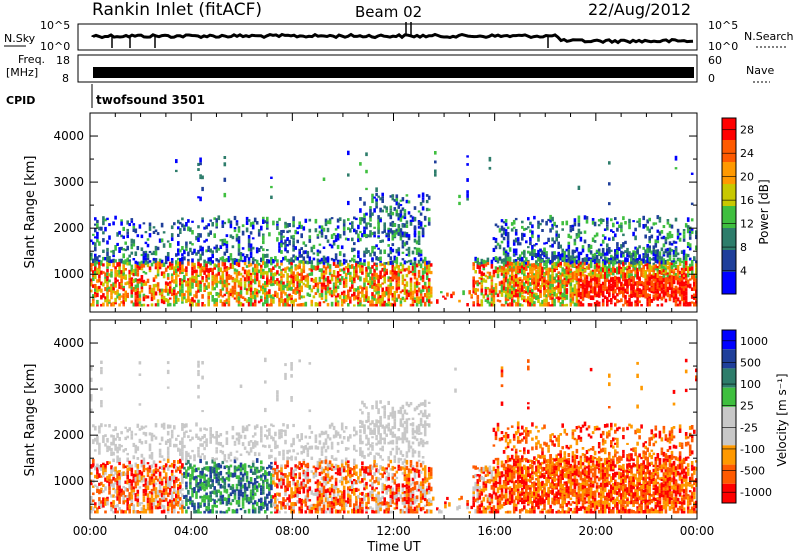 The height and width of the screenshot is (554, 800). Describe the element at coordinates (723, 25) in the screenshot. I see `nsearch-tick-top: 10^5` at that location.